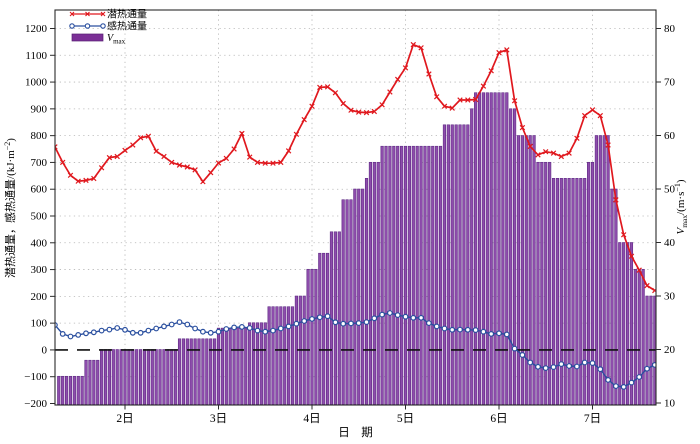  What do you see at coordinates (39, 163) in the screenshot?
I see `left-axis-tick-label: 700` at bounding box center [39, 163].